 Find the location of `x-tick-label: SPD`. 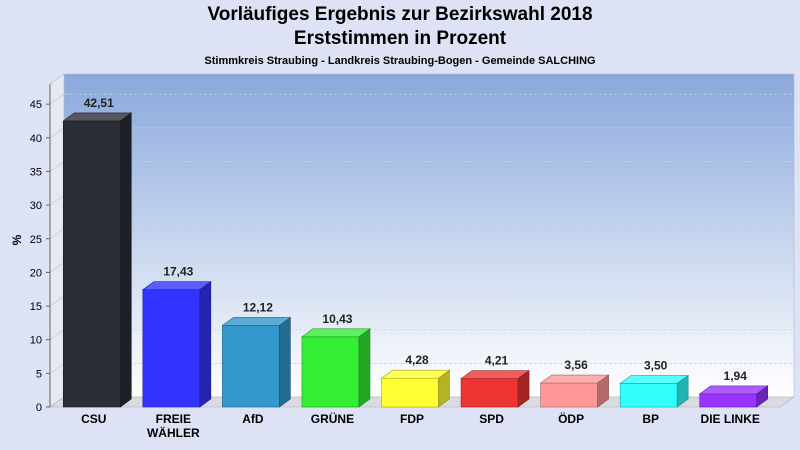

x-tick-label: SPD is located at coordinates (491, 419).